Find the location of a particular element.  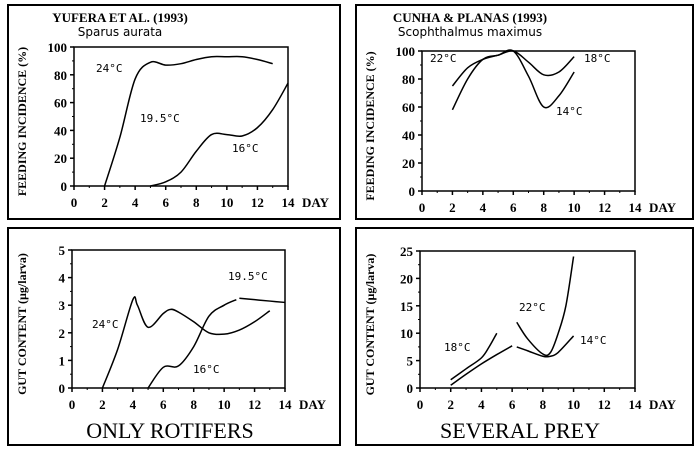

chart-subtitle: Scophthalmus maximus is located at coordinates (470, 32).